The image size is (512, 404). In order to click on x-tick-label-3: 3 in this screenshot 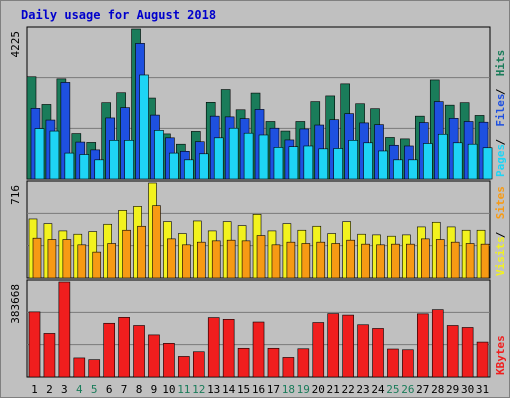, I will do `click(64, 389)`.